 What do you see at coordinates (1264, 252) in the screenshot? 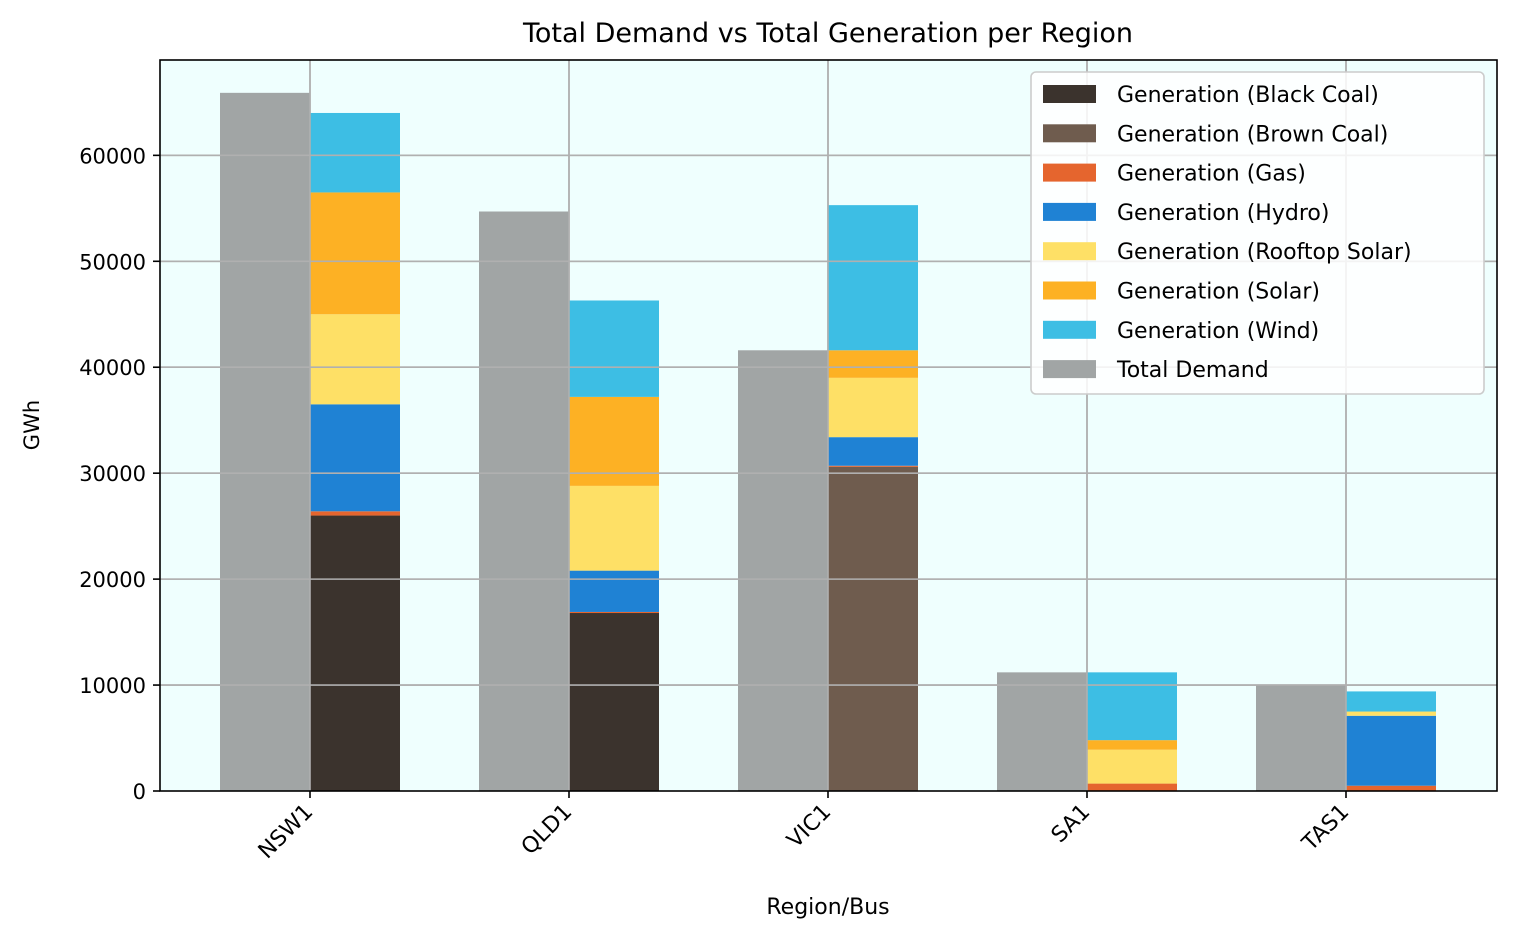
I see `legend-label: Generation (Rooftop Solar)` at bounding box center [1264, 252].